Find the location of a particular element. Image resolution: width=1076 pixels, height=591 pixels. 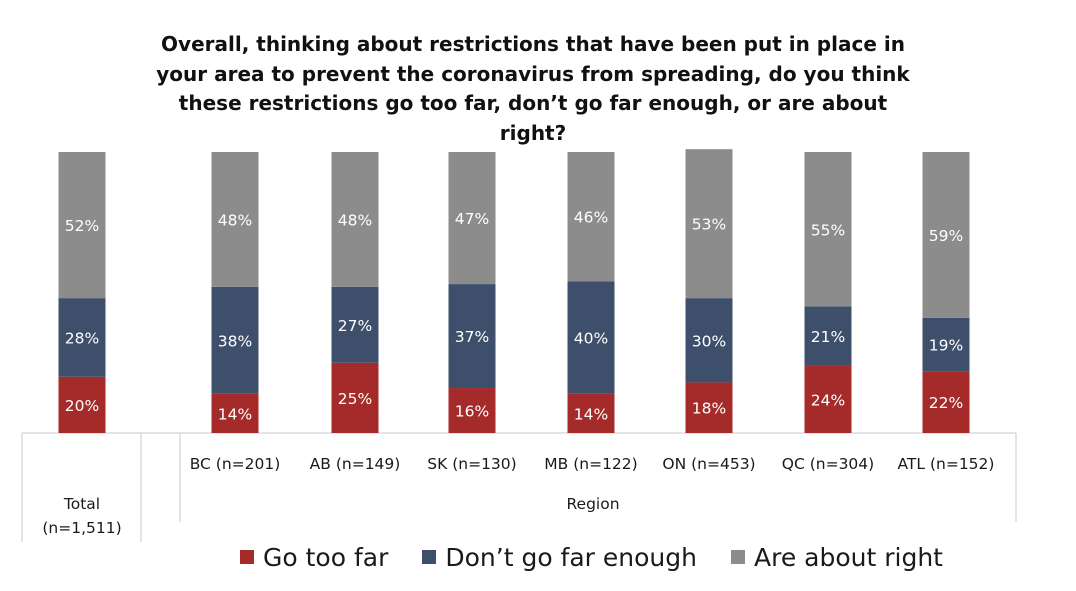

category-label: ATL (n=152) is located at coordinates (946, 464).